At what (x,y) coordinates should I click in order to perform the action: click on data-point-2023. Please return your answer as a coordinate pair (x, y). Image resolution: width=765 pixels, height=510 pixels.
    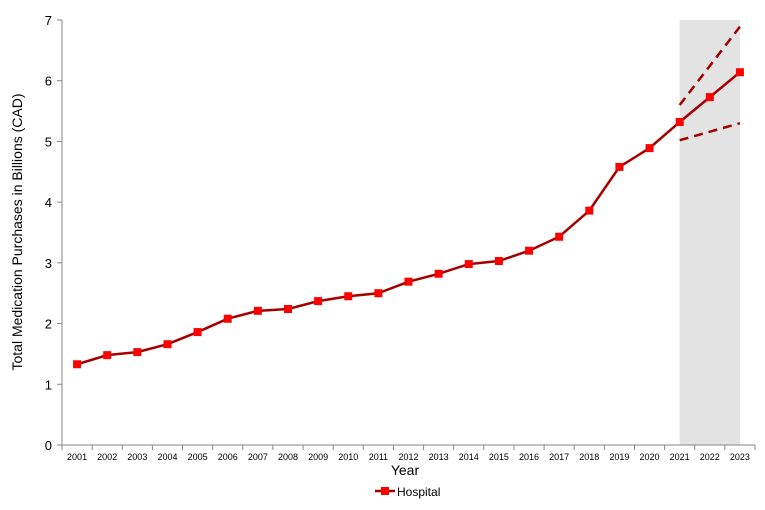
    Looking at the image, I should click on (739, 72).